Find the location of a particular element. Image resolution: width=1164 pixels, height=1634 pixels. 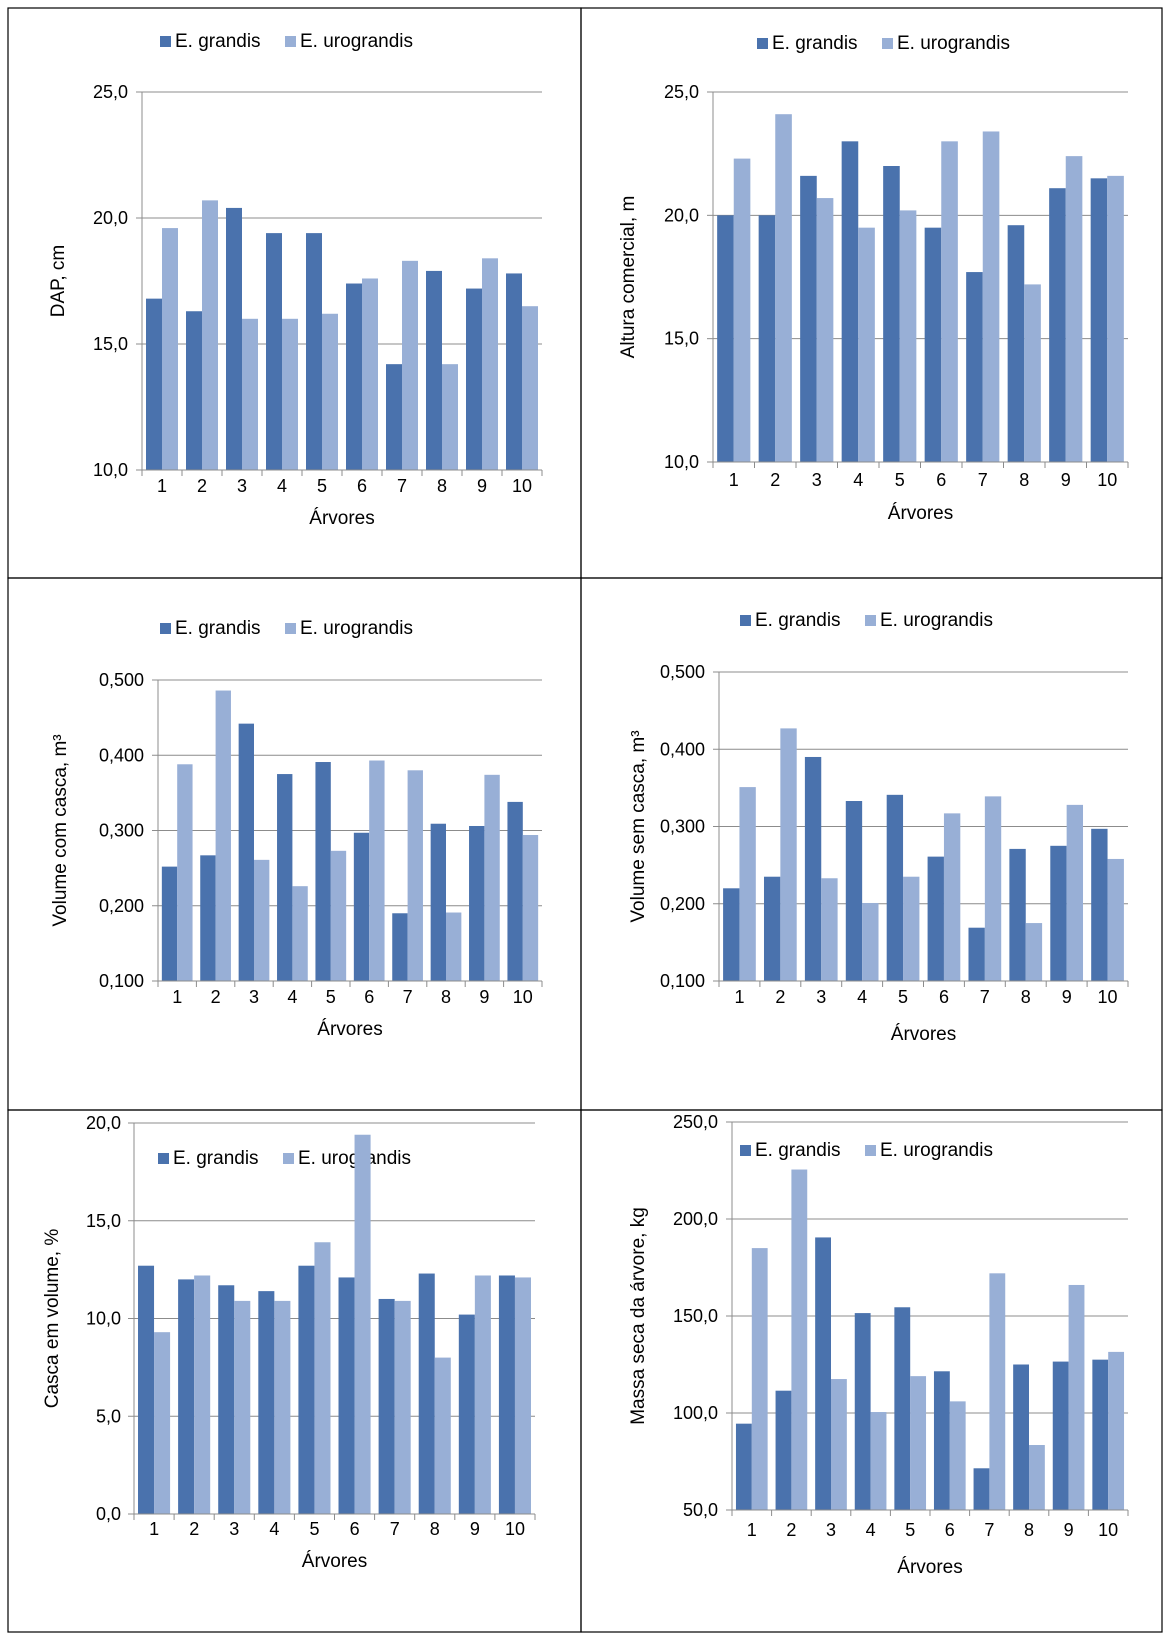

y-tick-label: 0,400 is located at coordinates (682, 749).